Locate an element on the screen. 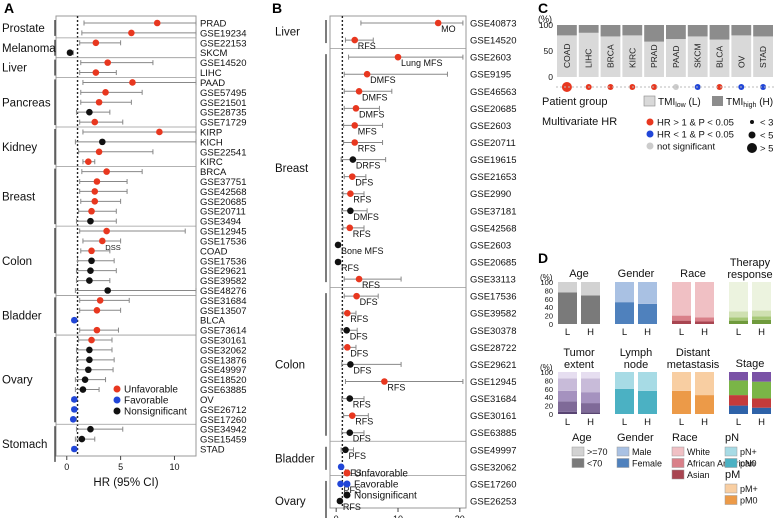  dataset-label: GSE17536 is located at coordinates (223, 261).